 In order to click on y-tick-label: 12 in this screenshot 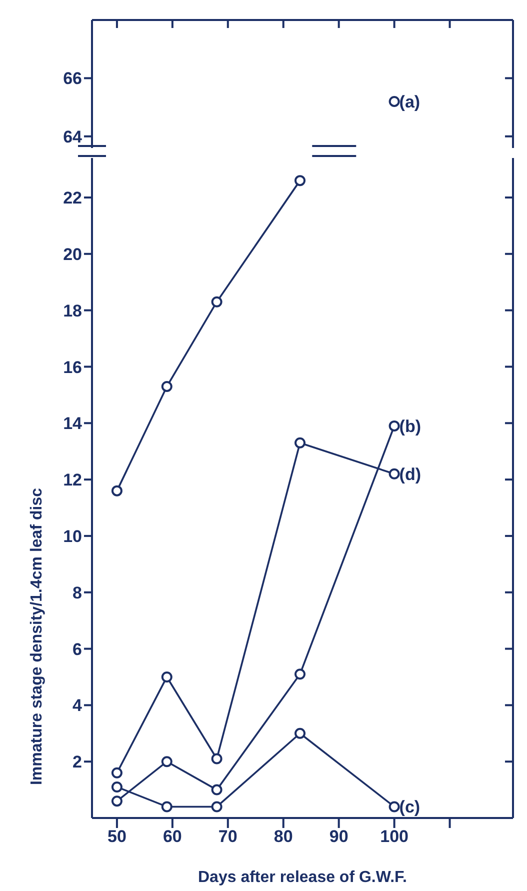, I will do `click(72, 480)`.